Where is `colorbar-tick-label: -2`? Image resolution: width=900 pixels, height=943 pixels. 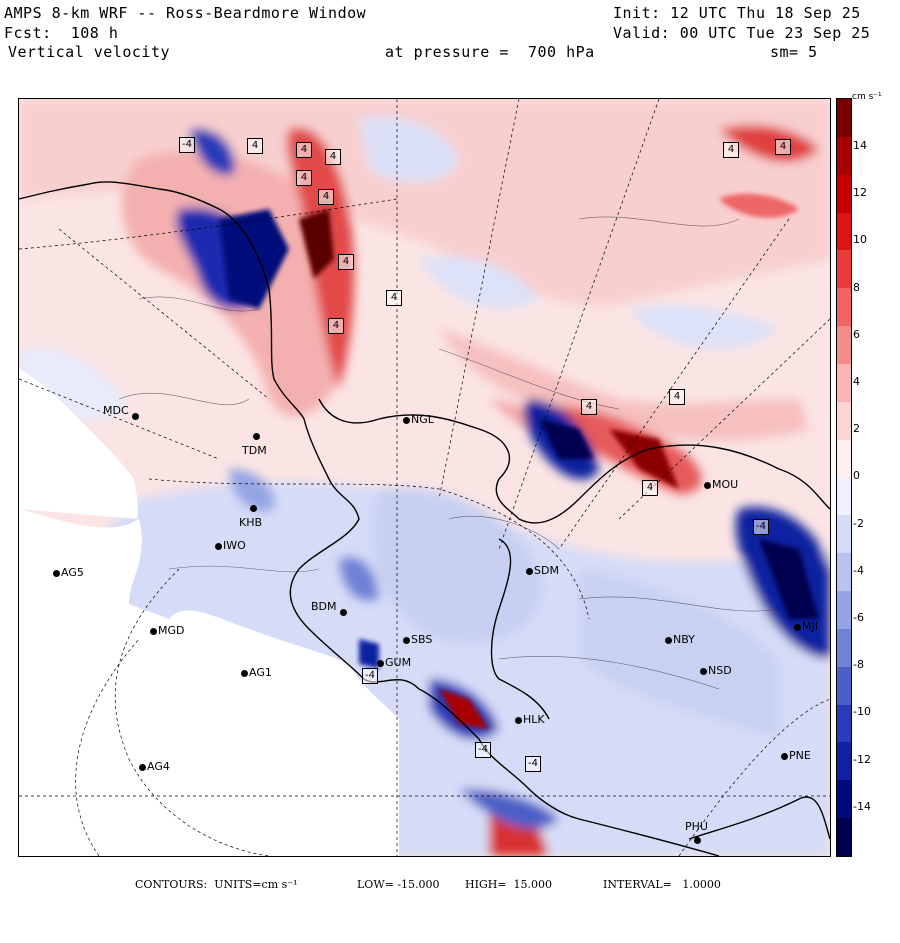 colorbar-tick-label: -2 is located at coordinates (858, 523).